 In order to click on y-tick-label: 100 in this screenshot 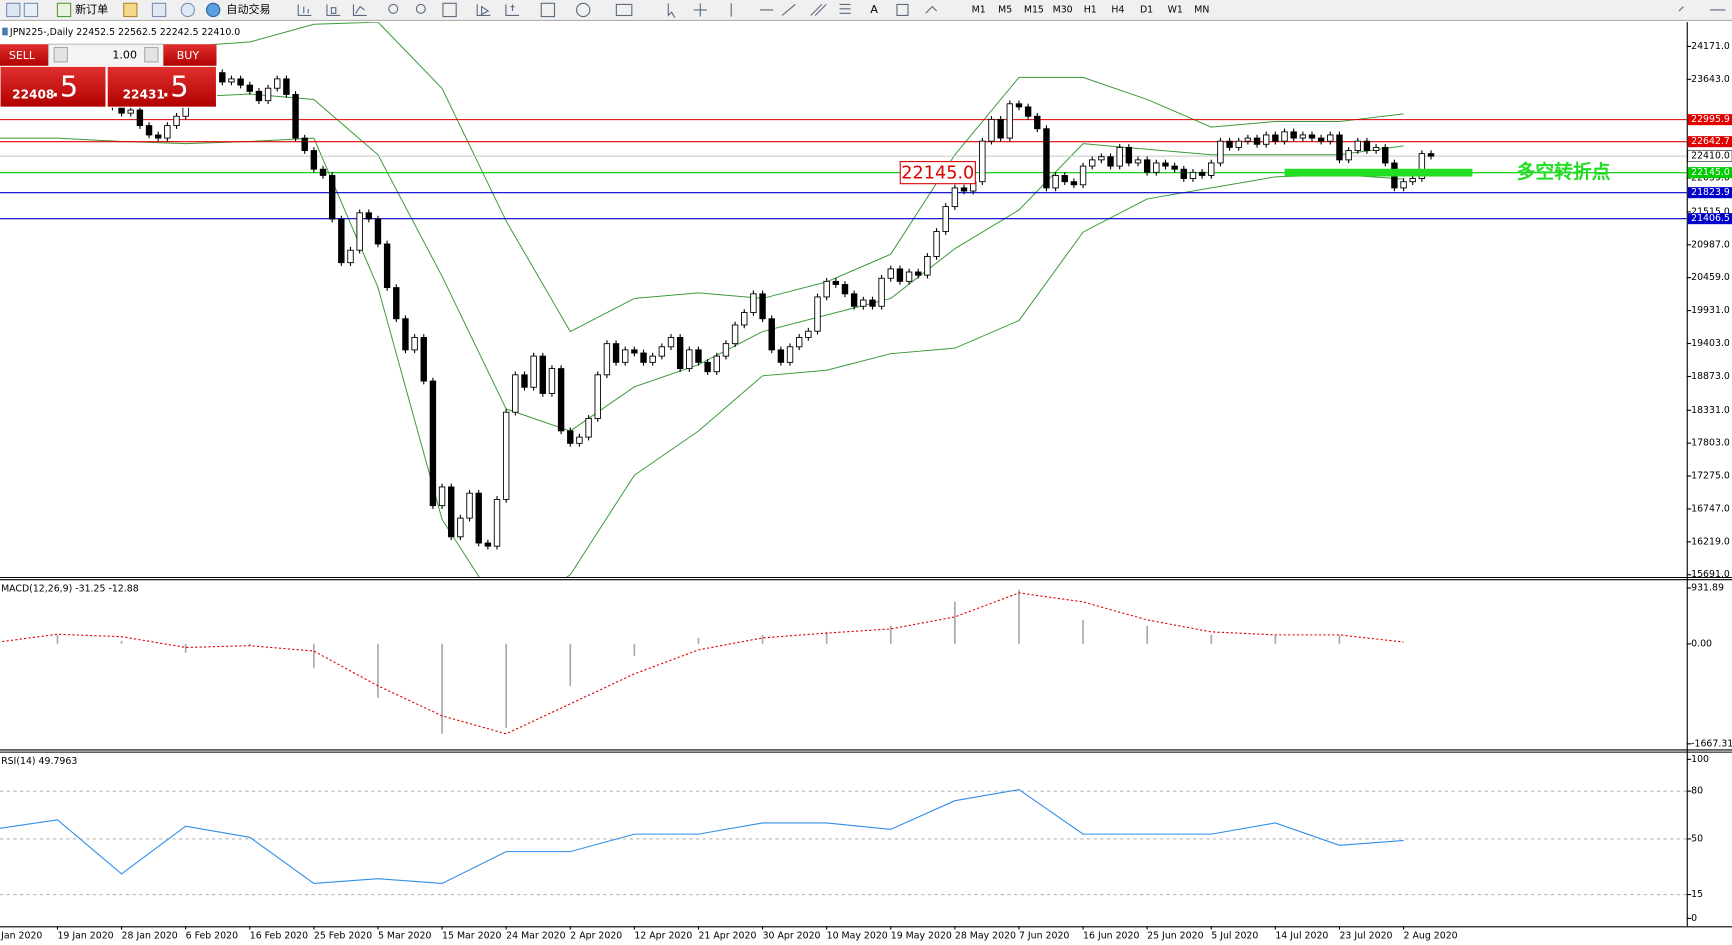, I will do `click(1700, 759)`.